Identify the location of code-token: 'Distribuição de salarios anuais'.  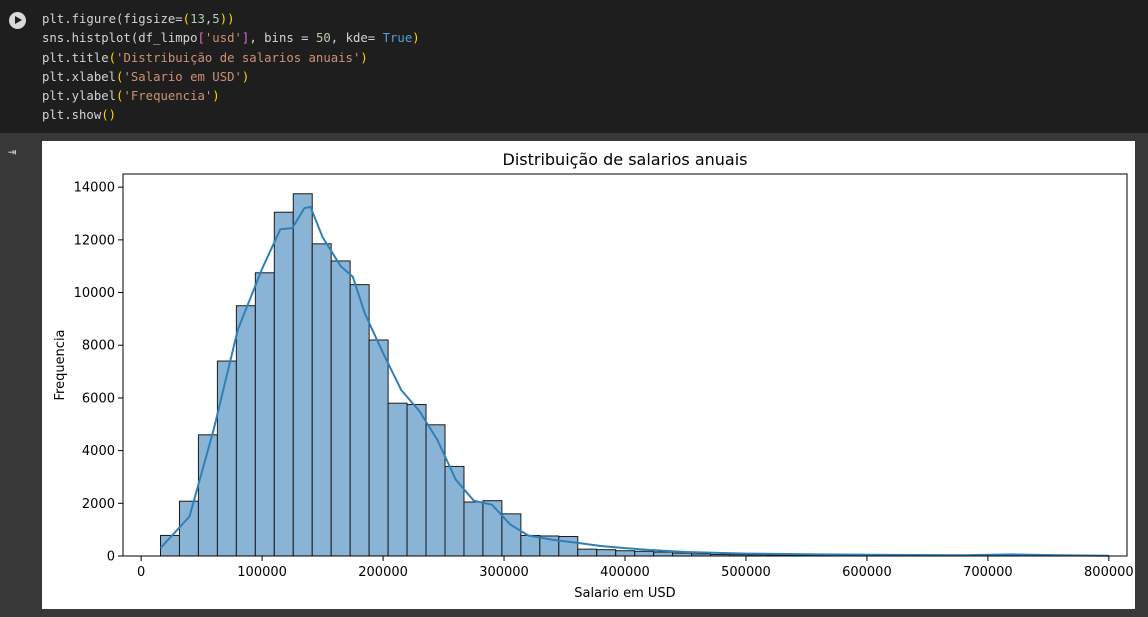
(238, 57).